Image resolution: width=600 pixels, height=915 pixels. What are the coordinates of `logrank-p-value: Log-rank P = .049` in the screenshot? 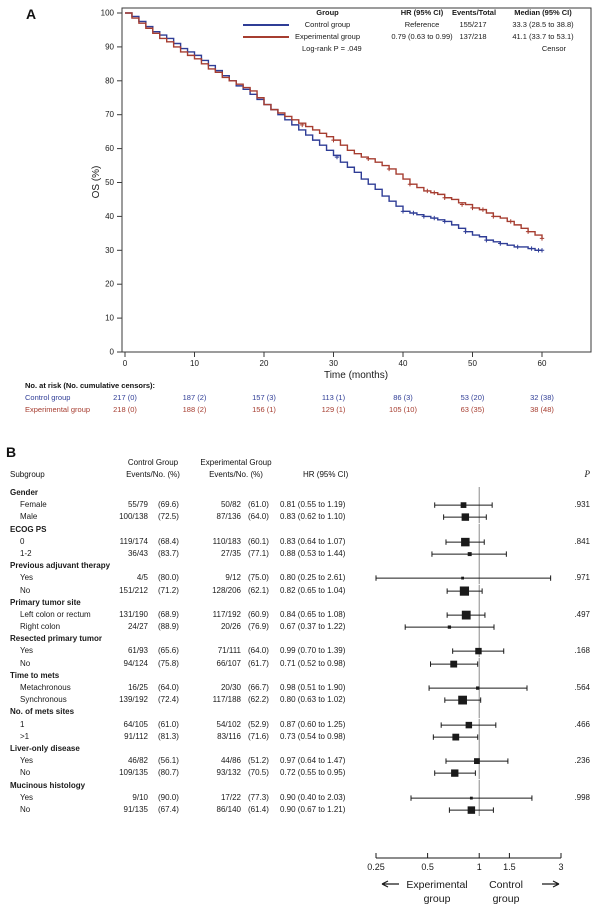 It's located at (332, 48).